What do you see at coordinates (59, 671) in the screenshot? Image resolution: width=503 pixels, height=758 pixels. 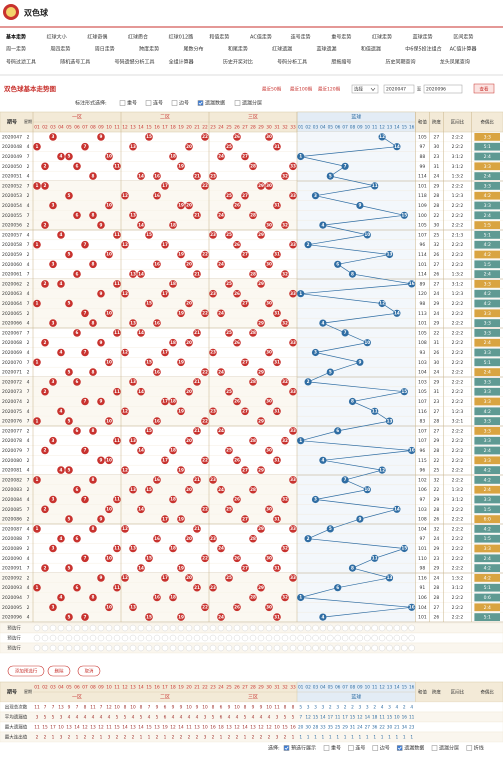 I see `action-button-label: 删除` at bounding box center [59, 671].